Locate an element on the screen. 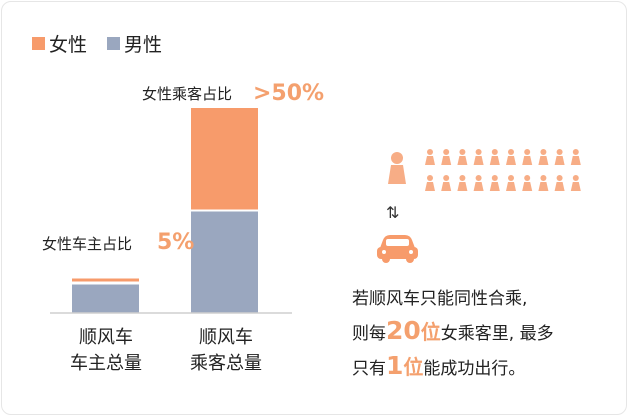  caption-line-3-post: 能成功出行。 is located at coordinates (474, 369).